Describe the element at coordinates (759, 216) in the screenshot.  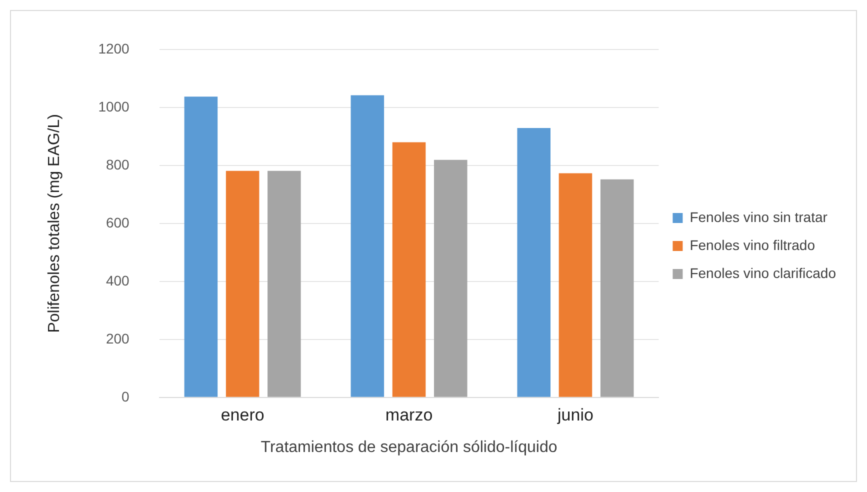
I see `legend-label: Fenoles vino sin tratar` at that location.